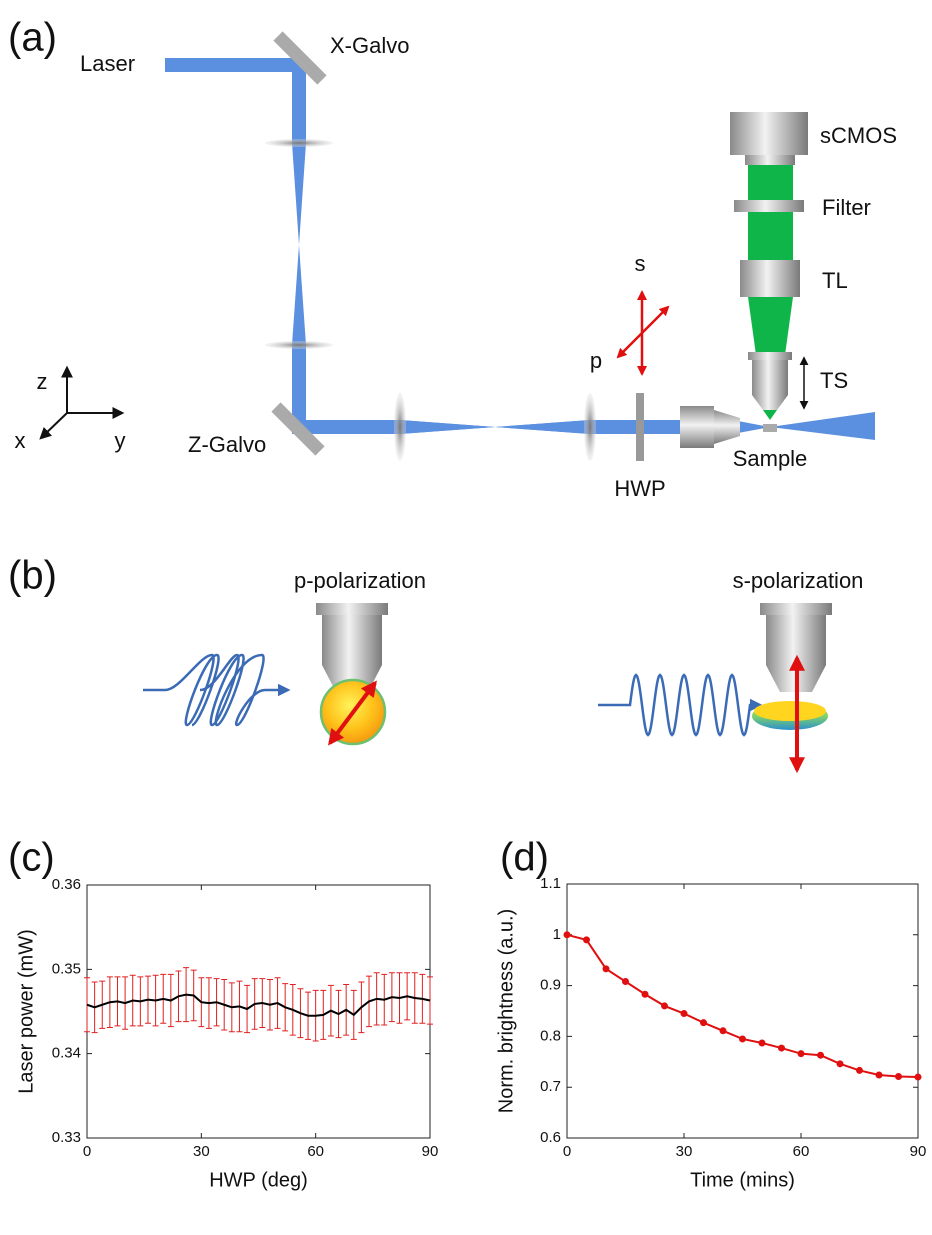 The height and width of the screenshot is (1235, 932). What do you see at coordinates (798, 580) in the screenshot?
I see `label: s-polarization` at bounding box center [798, 580].